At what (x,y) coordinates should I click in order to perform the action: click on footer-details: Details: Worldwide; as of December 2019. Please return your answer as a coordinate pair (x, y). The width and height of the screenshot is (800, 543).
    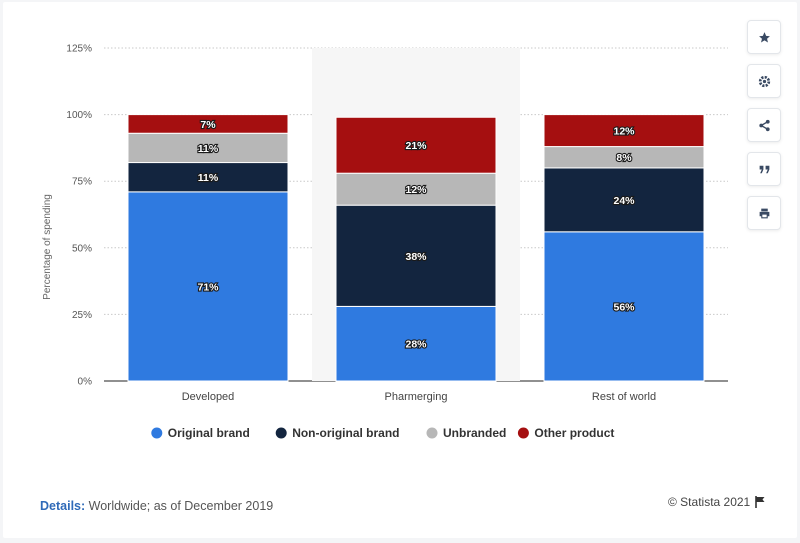
    Looking at the image, I should click on (156, 506).